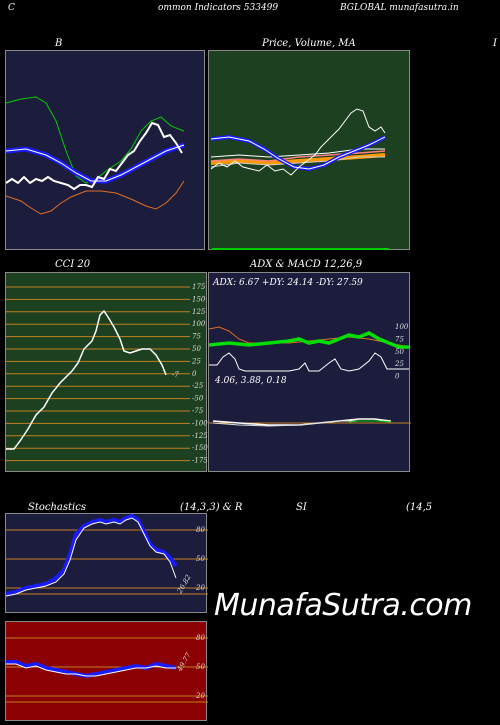  Describe the element at coordinates (402, 327) in the screenshot. I see `adx-tick-label: 100` at that location.